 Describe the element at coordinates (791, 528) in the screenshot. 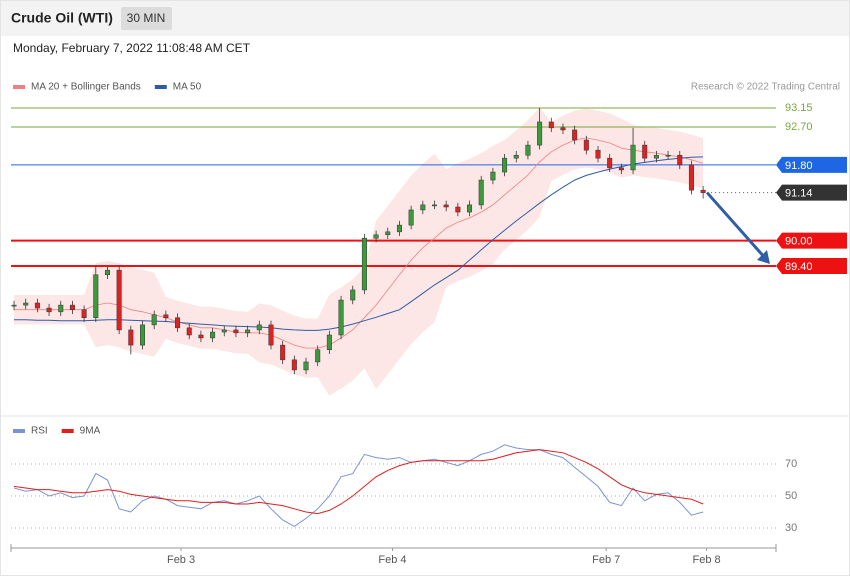

I see `y-tick-label: 30` at that location.